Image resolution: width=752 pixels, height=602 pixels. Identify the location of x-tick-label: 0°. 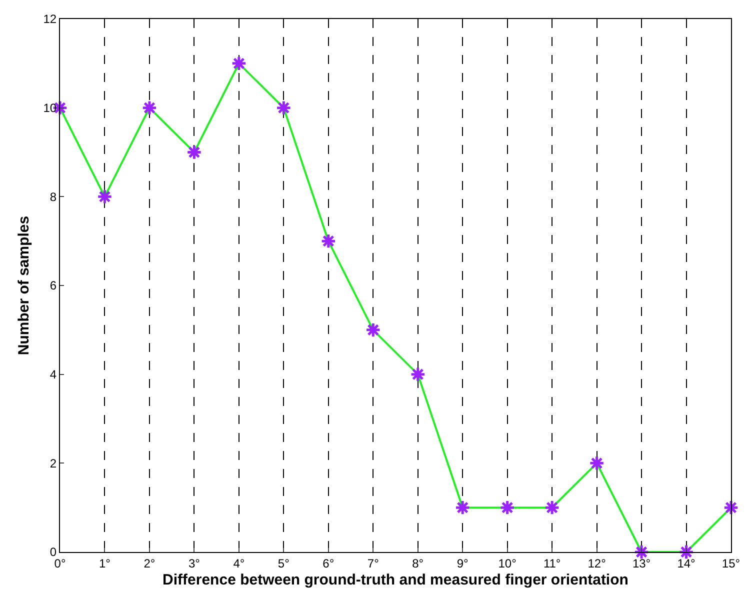
(60, 563).